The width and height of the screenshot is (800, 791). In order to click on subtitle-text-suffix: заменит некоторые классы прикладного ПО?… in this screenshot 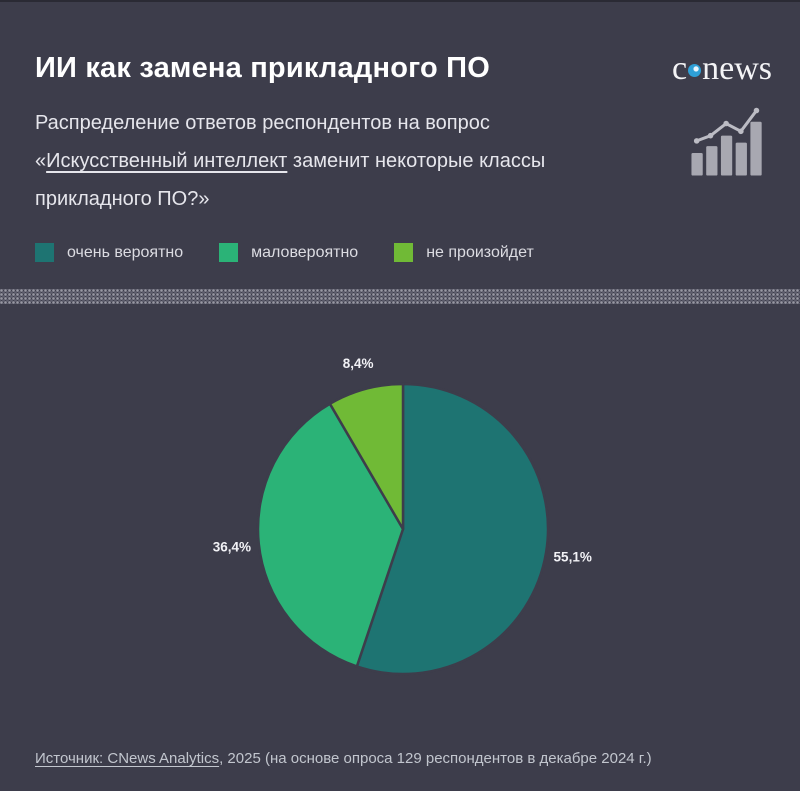, I will do `click(290, 180)`.